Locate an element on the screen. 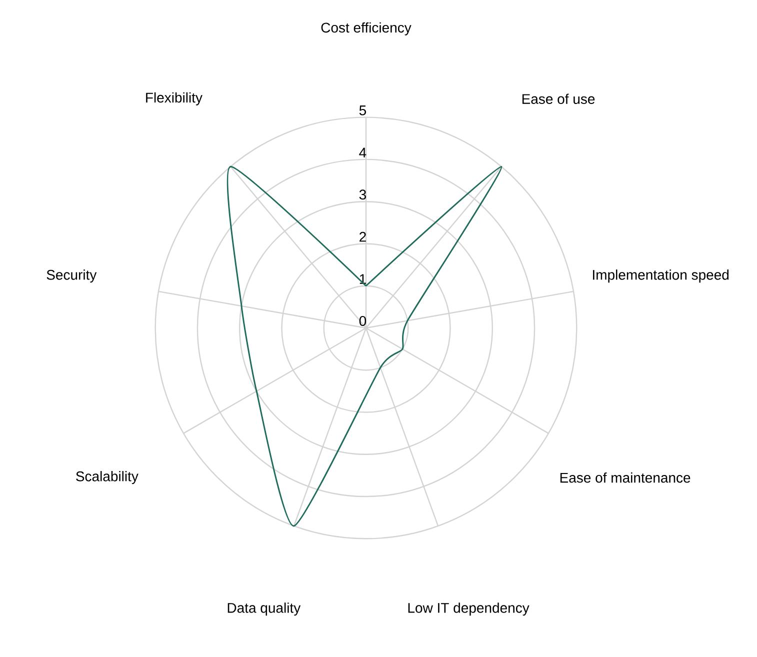  spoke-label: Ease of maintenance is located at coordinates (625, 477).